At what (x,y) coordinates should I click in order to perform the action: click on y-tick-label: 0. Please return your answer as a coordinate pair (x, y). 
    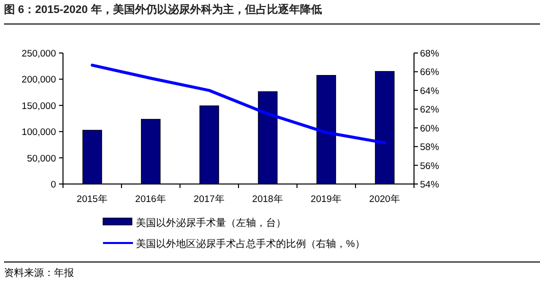
    Looking at the image, I should click on (53, 185).